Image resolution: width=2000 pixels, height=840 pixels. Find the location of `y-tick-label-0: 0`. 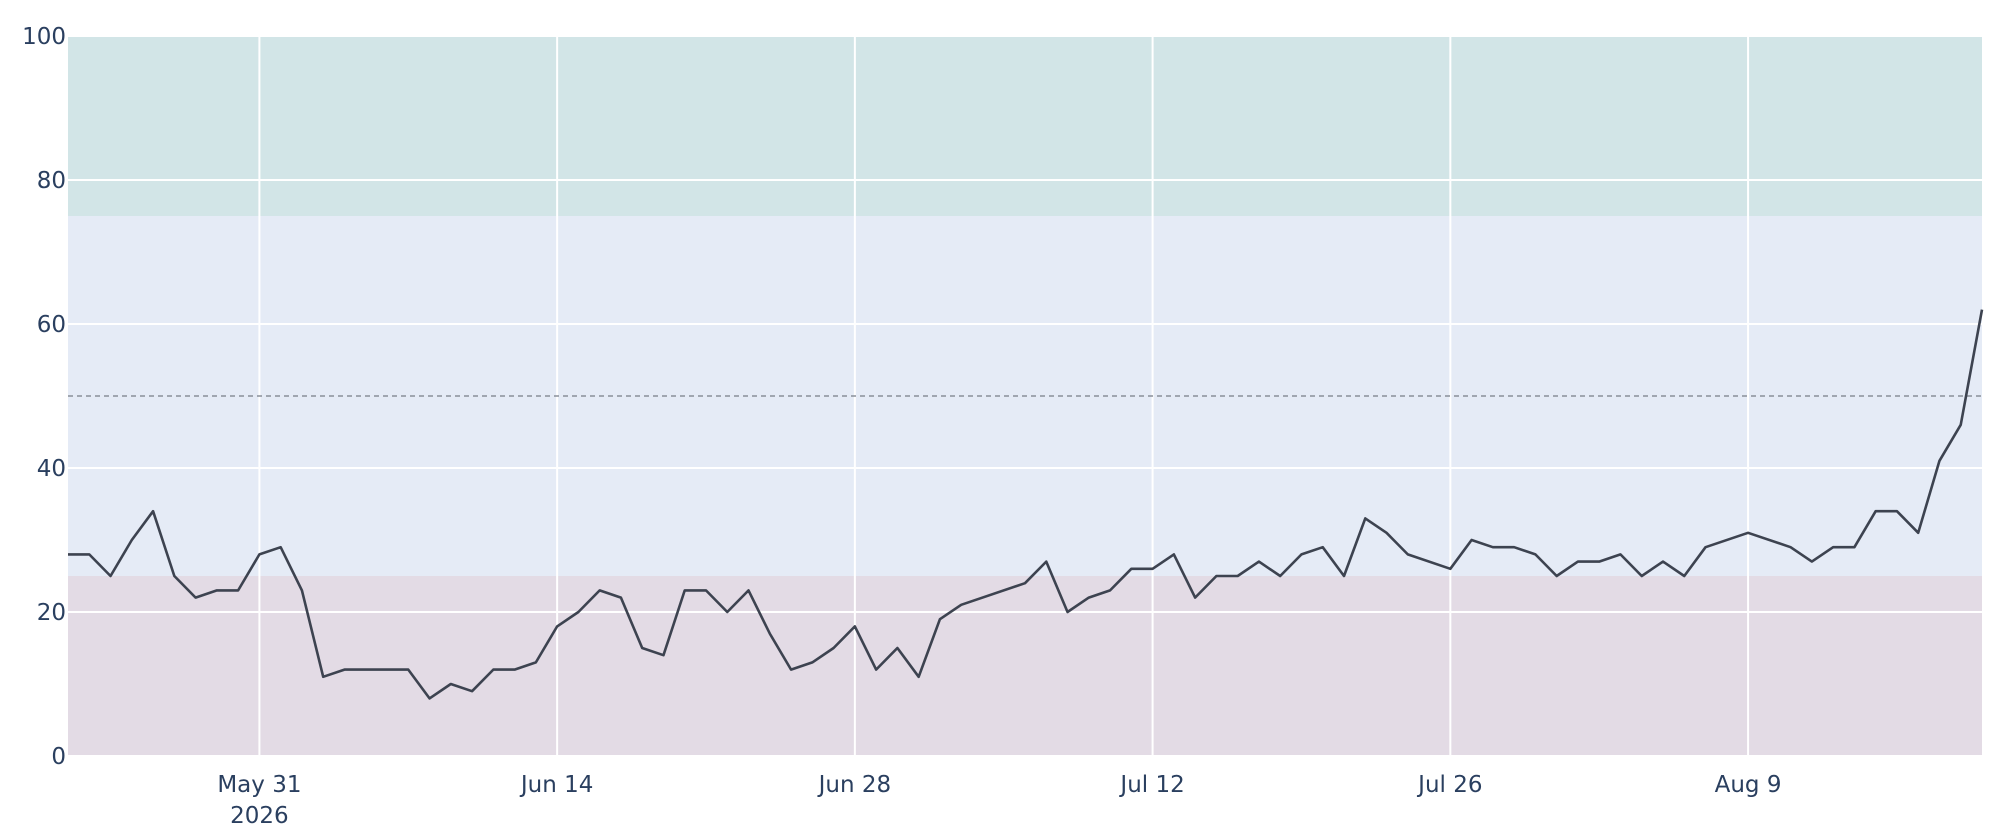

y-tick-label-0: 0 is located at coordinates (58, 757).